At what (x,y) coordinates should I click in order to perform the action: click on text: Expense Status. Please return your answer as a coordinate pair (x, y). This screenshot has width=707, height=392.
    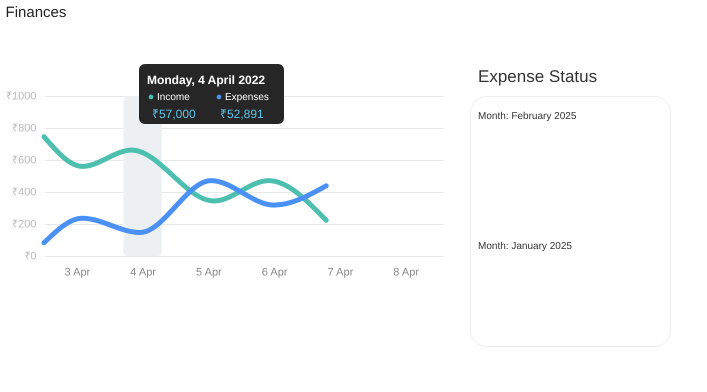
    Looking at the image, I should click on (538, 76).